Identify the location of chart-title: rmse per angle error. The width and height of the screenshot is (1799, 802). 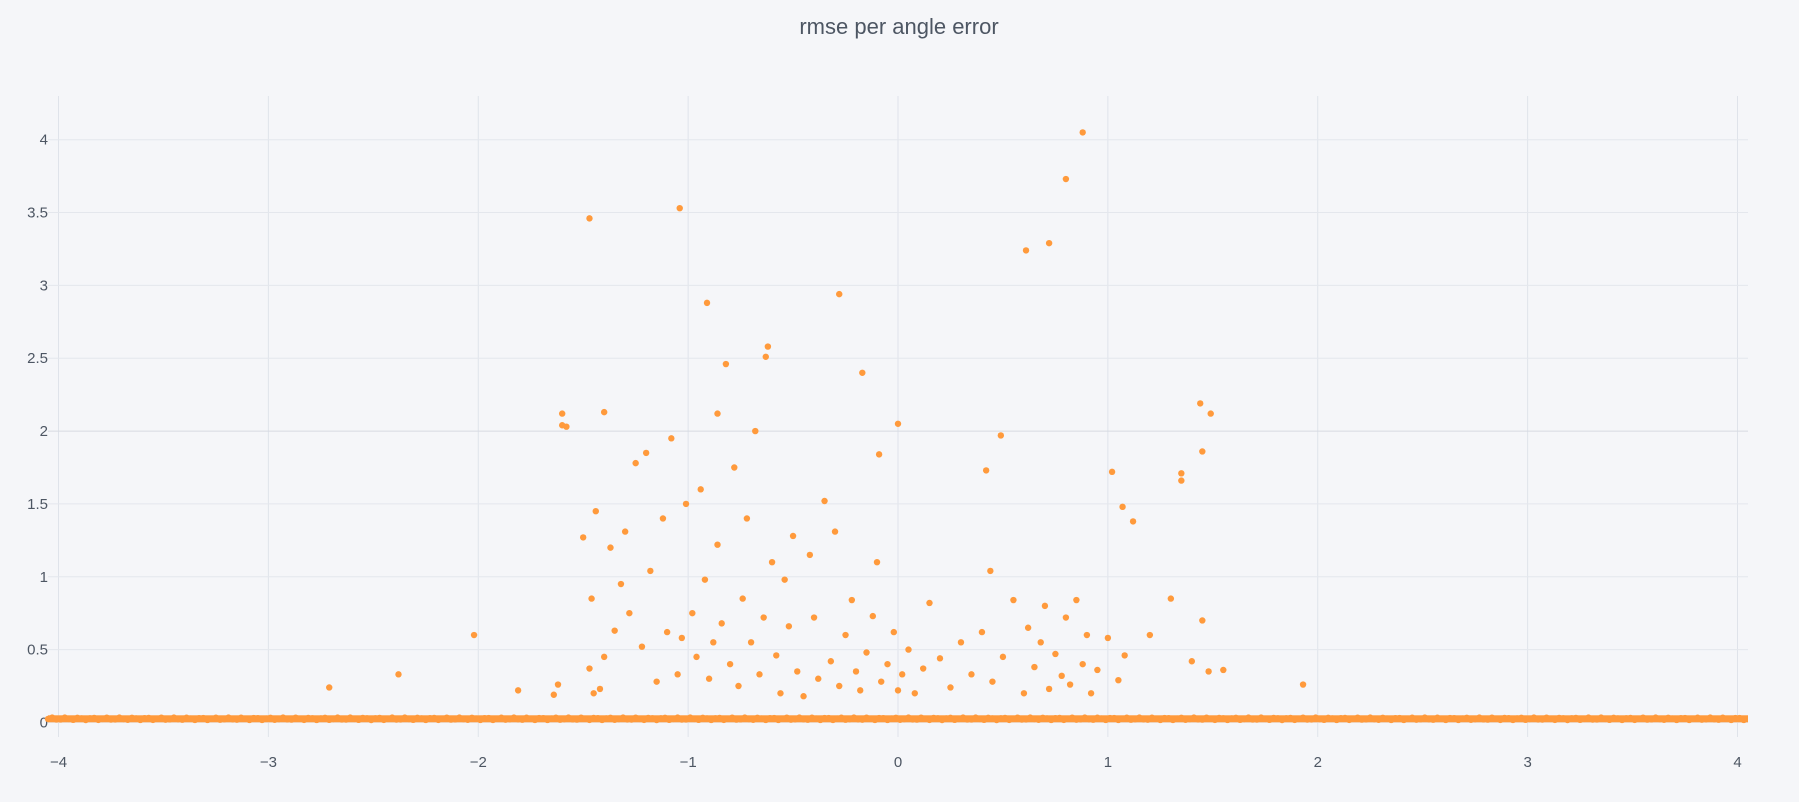
(898, 26).